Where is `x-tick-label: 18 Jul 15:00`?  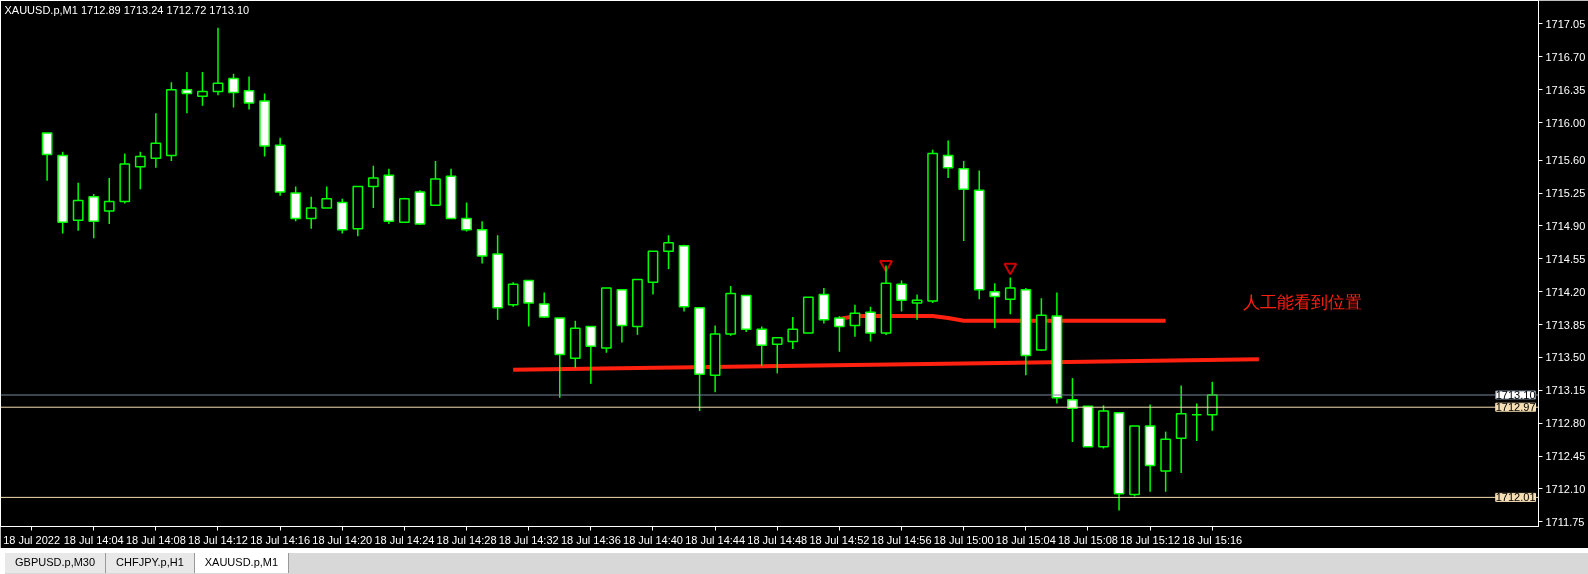 x-tick-label: 18 Jul 15:00 is located at coordinates (963, 539).